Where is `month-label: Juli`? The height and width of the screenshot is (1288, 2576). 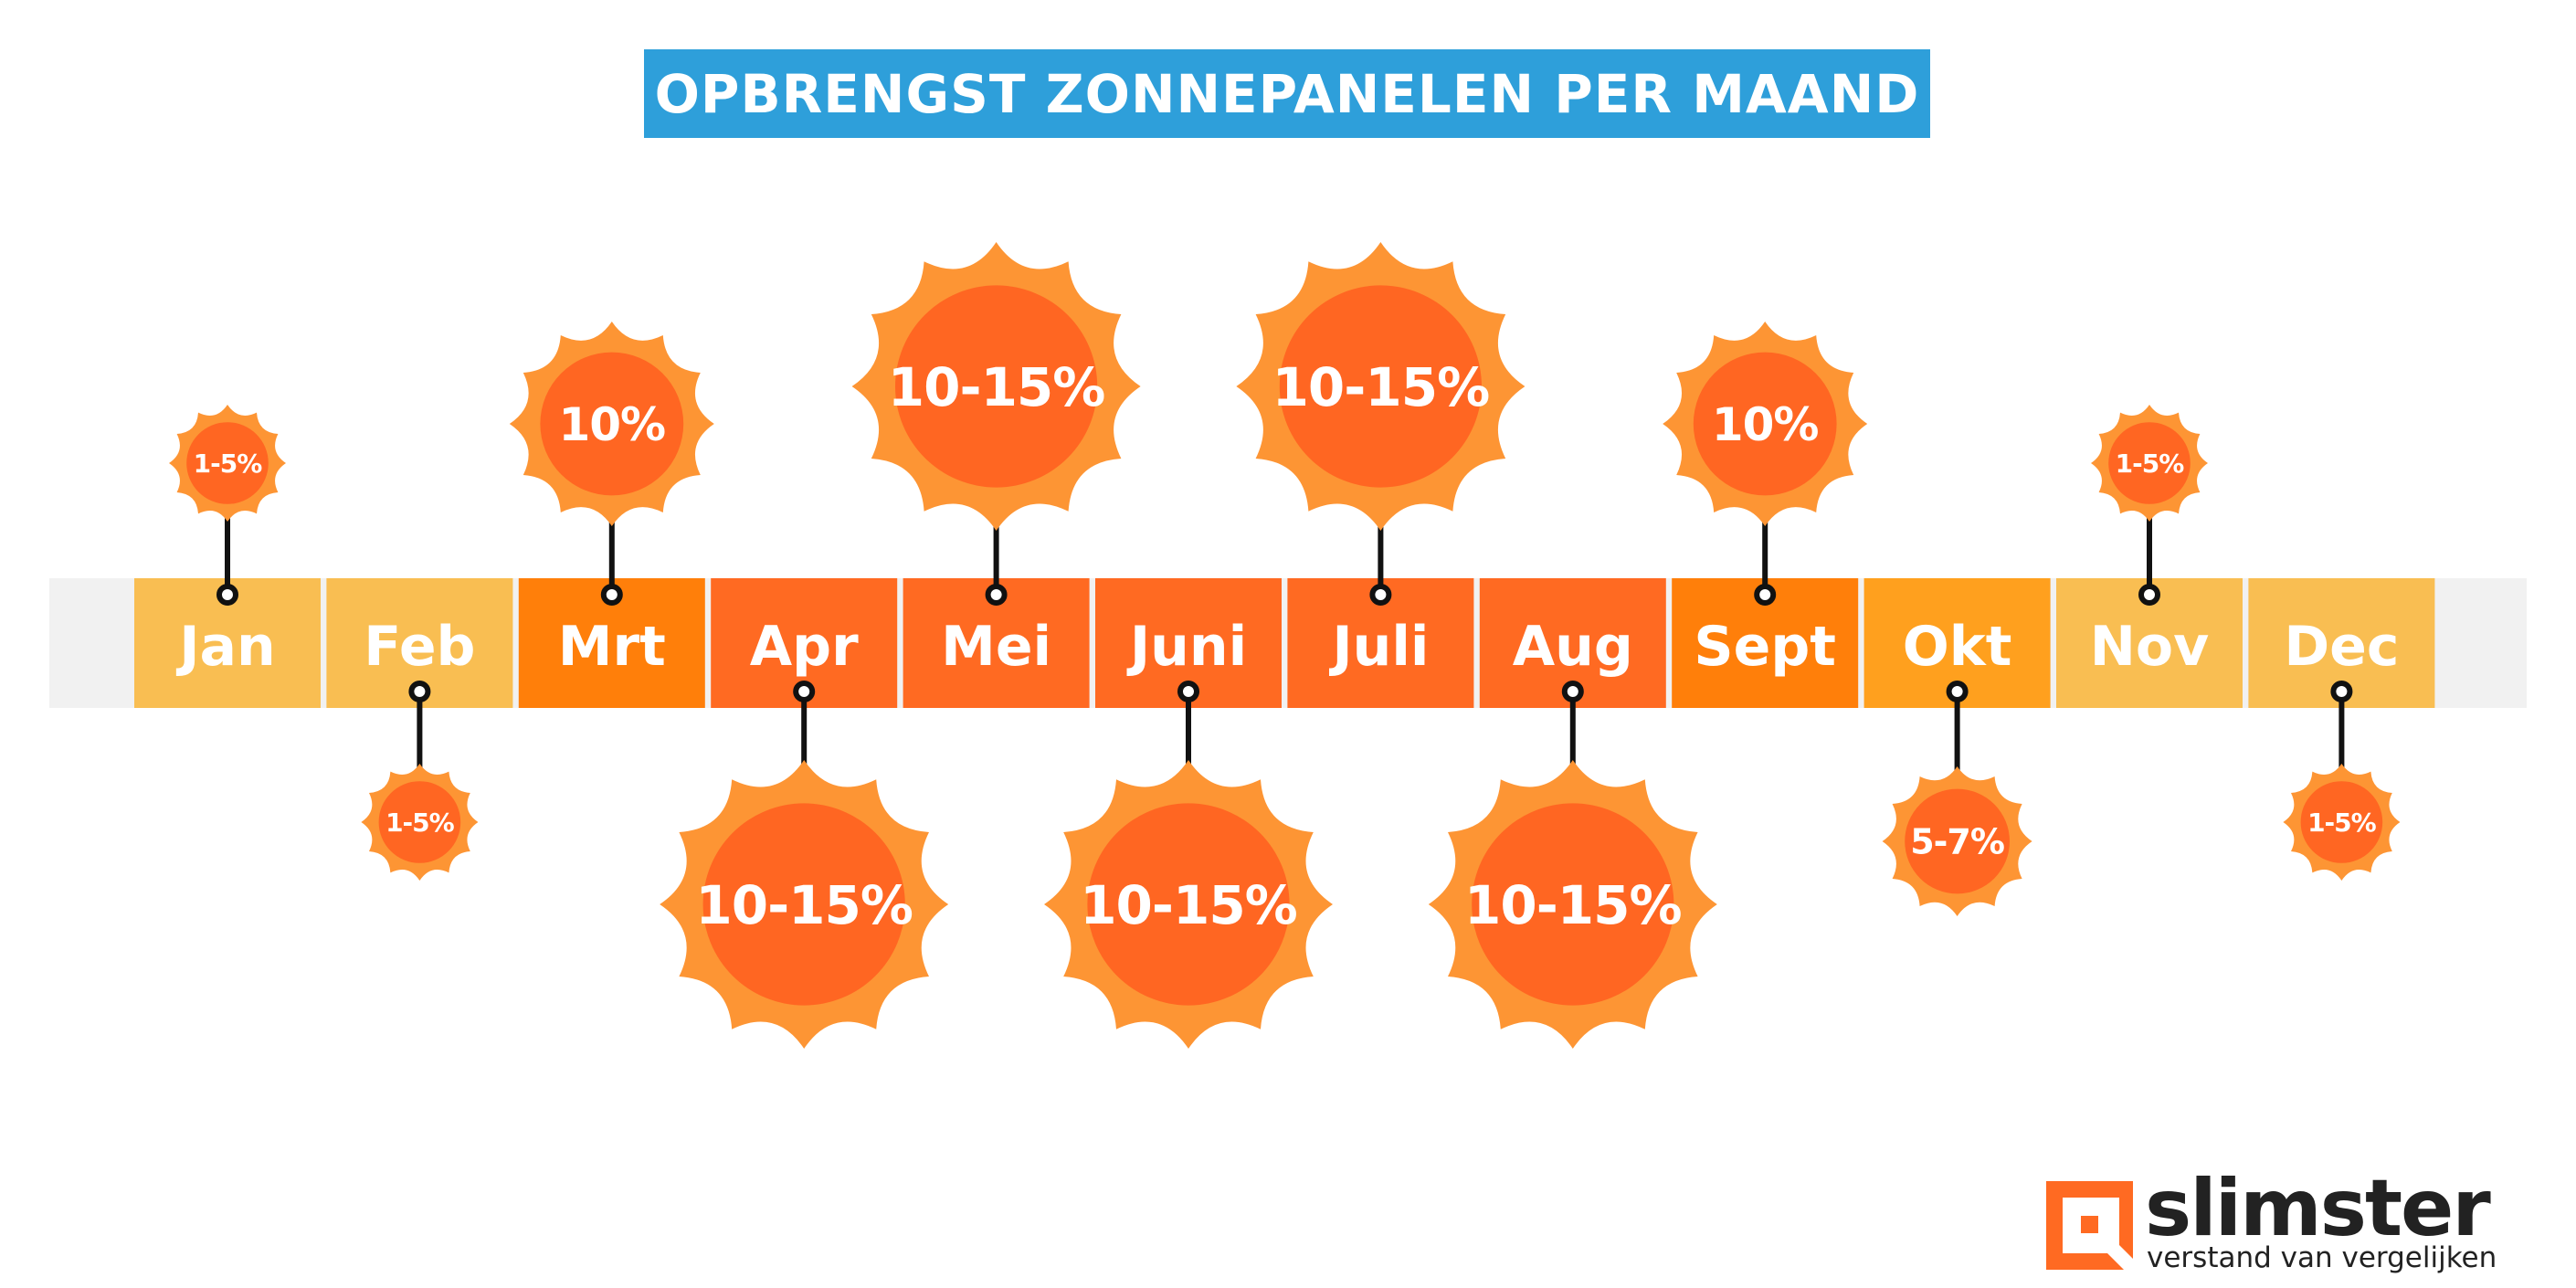
month-label: Juli is located at coordinates (1378, 647).